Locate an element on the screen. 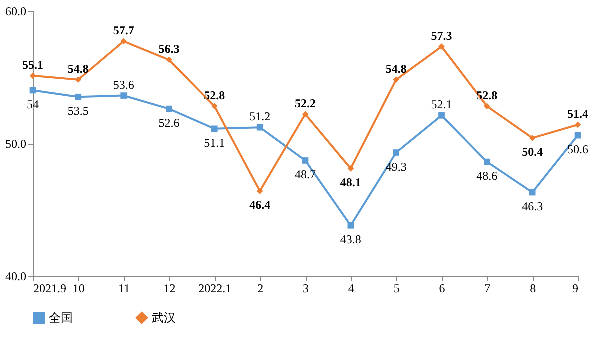 This screenshot has width=605, height=340. data-label: 53.6 is located at coordinates (123, 85).